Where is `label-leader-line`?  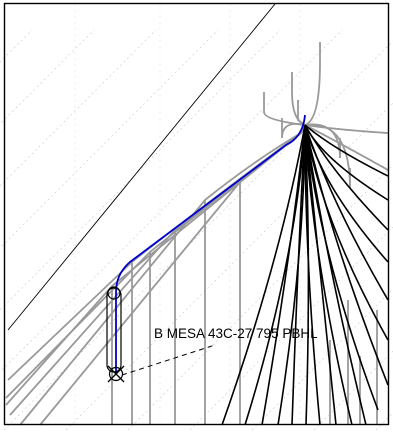
label-leader-line is located at coordinates (168, 360).